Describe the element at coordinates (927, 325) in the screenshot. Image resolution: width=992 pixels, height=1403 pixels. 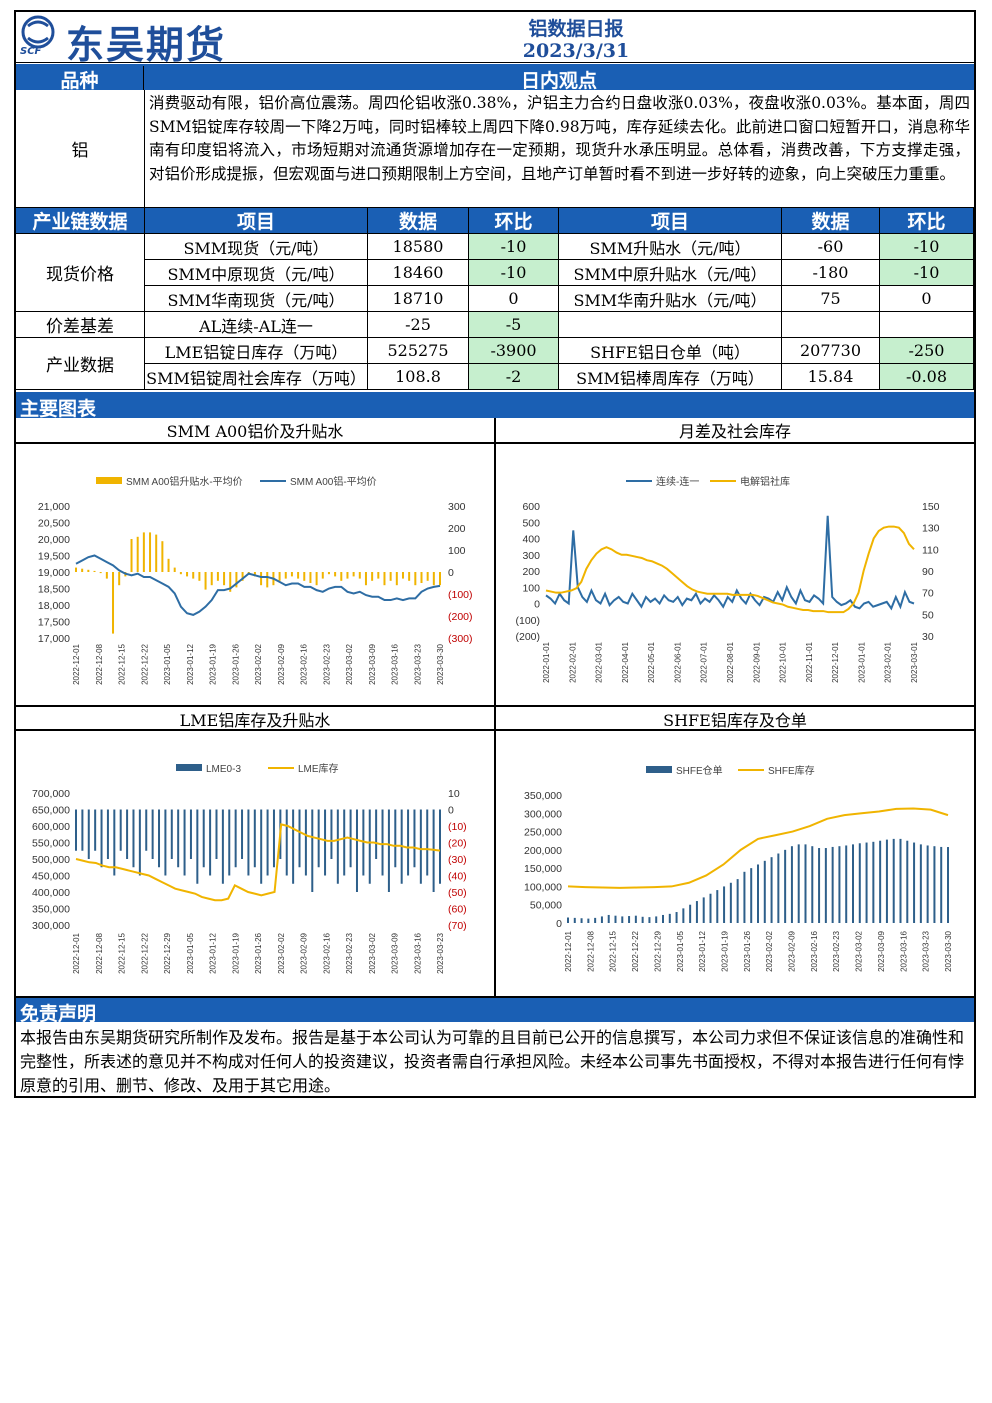
I see `table-cell-chg2` at that location.